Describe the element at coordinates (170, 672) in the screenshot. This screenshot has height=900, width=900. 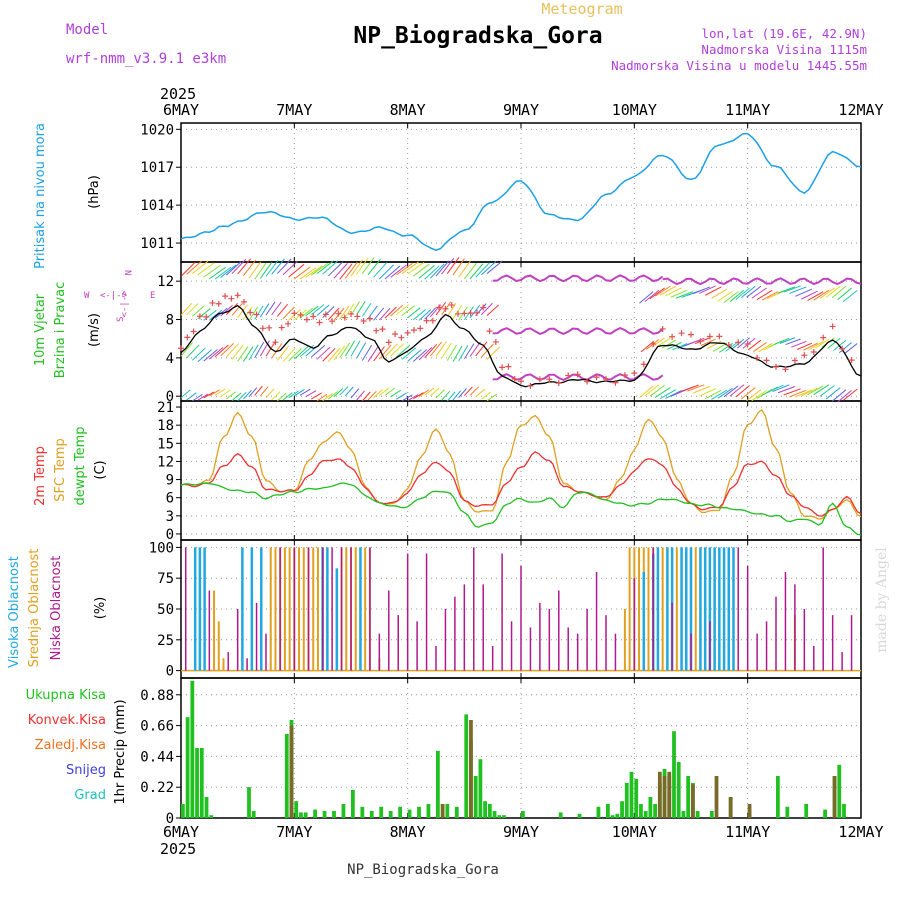
I see `y-tick-label: 0` at that location.